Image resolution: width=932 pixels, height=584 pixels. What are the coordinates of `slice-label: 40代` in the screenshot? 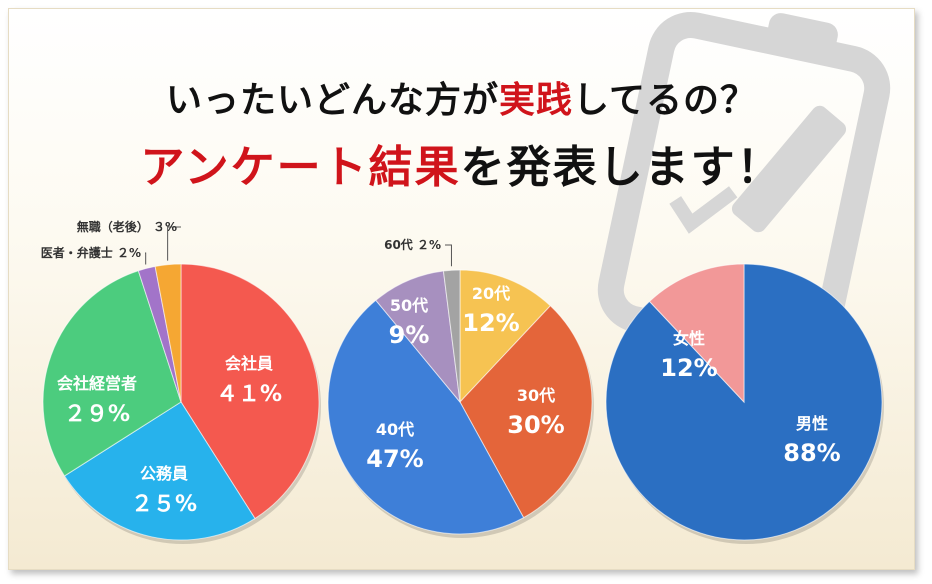 It's located at (395, 429).